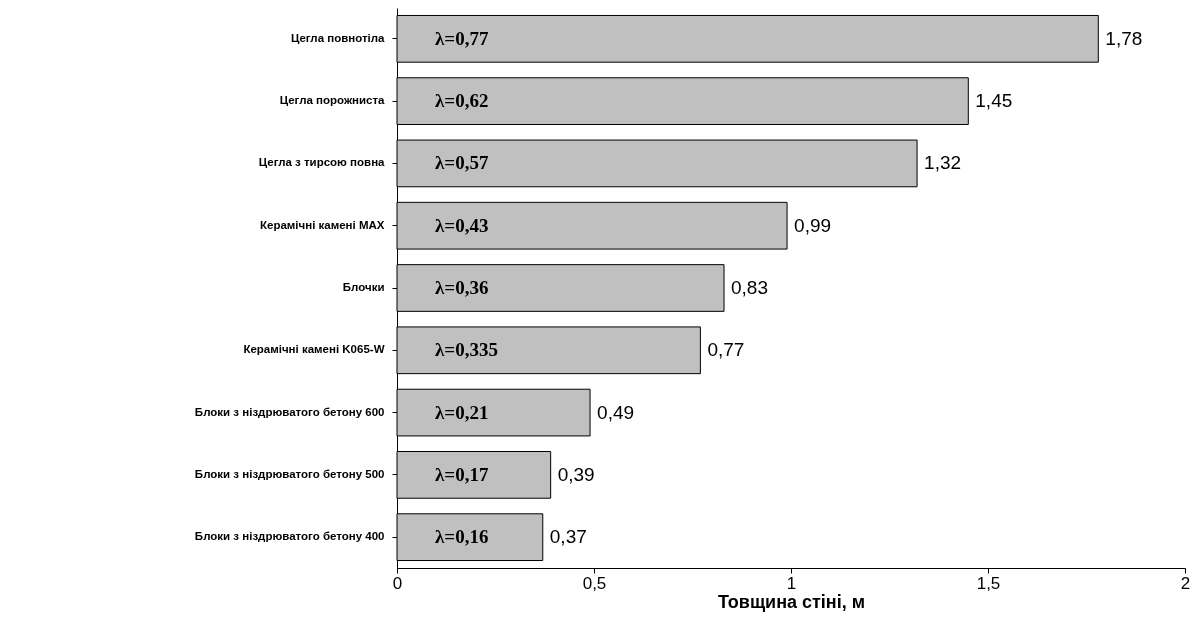 The width and height of the screenshot is (1200, 617). What do you see at coordinates (462, 412) in the screenshot?
I see `annotation: λ=0,21` at bounding box center [462, 412].